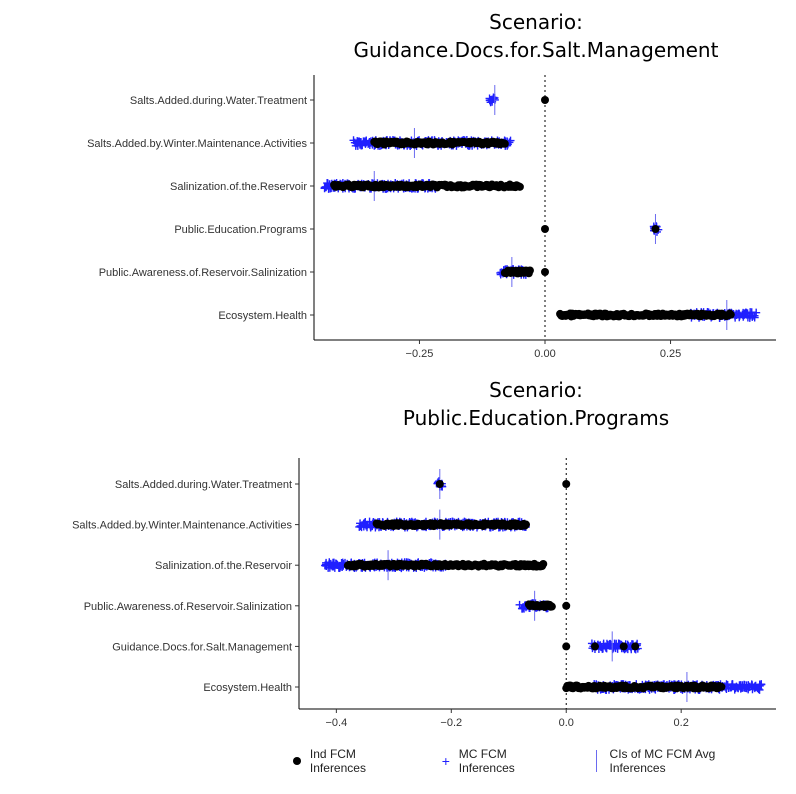 The width and height of the screenshot is (796, 794). I want to click on legend-item-ind: Ind FCM Inferences, so click(351, 761).